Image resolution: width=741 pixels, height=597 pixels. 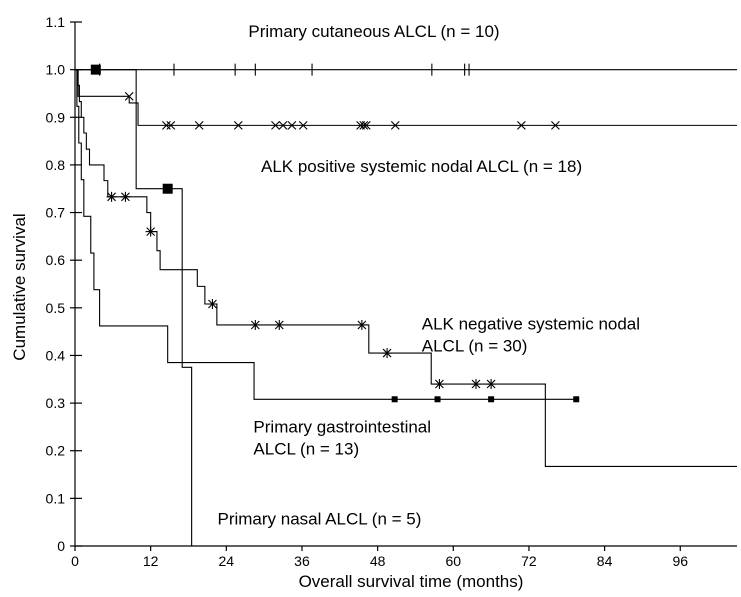 What do you see at coordinates (56, 213) in the screenshot?
I see `y-tick-label: 0.7` at bounding box center [56, 213].